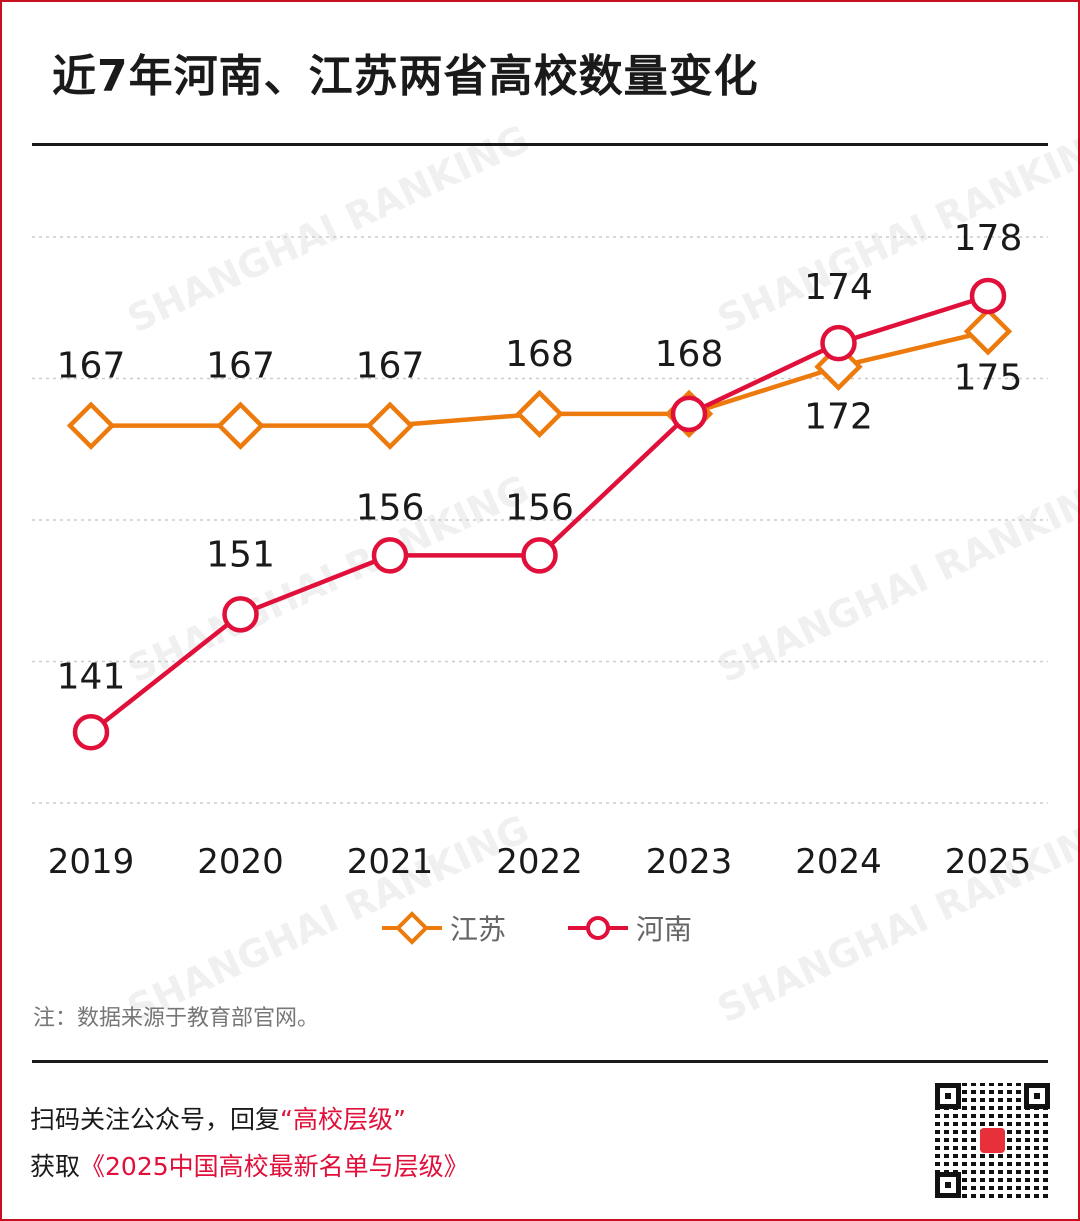 The height and width of the screenshot is (1221, 1080). What do you see at coordinates (988, 377) in the screenshot?
I see `data-label: 175` at bounding box center [988, 377].